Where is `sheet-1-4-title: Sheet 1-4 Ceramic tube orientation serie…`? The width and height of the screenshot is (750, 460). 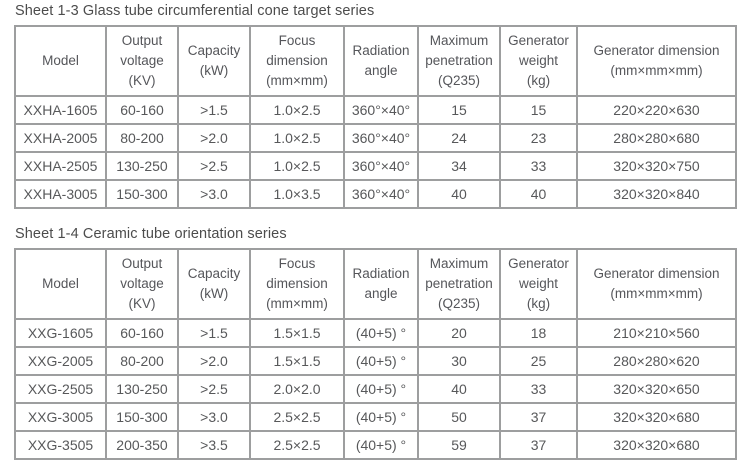
sheet-1-4-title: Sheet 1-4 Ceramic tube orientation serie… is located at coordinates (151, 234).